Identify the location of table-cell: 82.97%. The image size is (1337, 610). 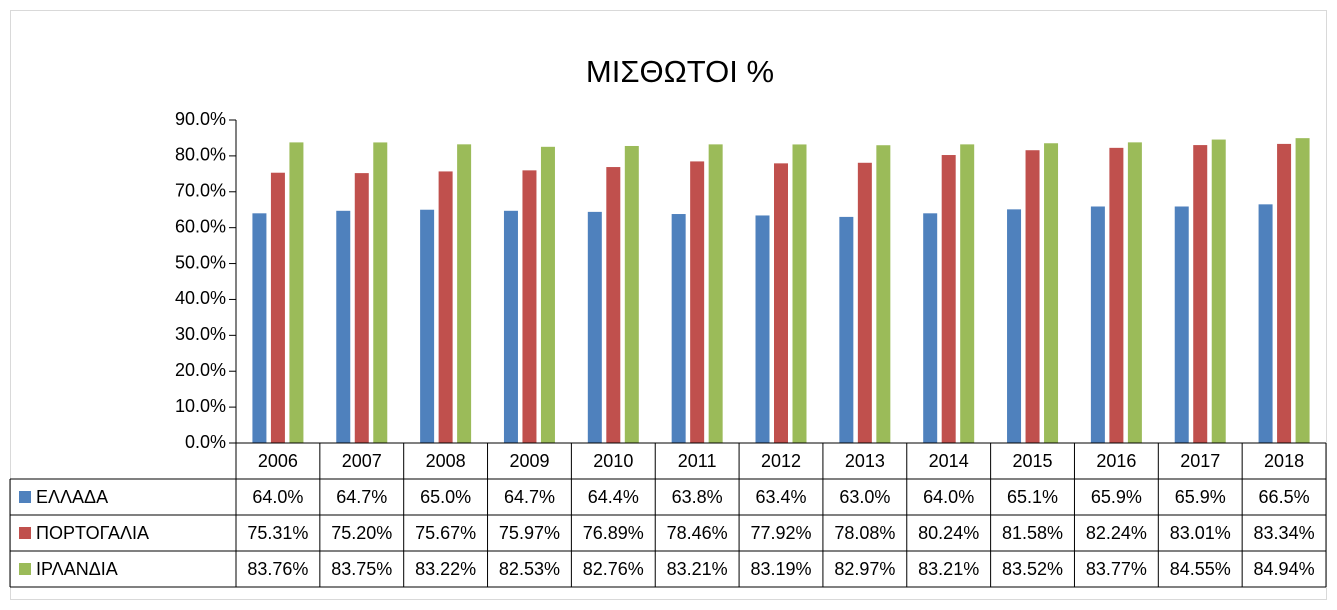
(864, 569).